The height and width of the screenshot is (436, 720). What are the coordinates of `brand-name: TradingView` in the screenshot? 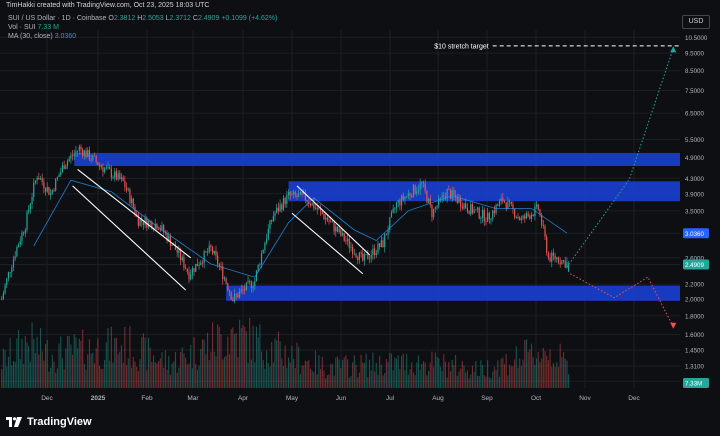 It's located at (59, 422).